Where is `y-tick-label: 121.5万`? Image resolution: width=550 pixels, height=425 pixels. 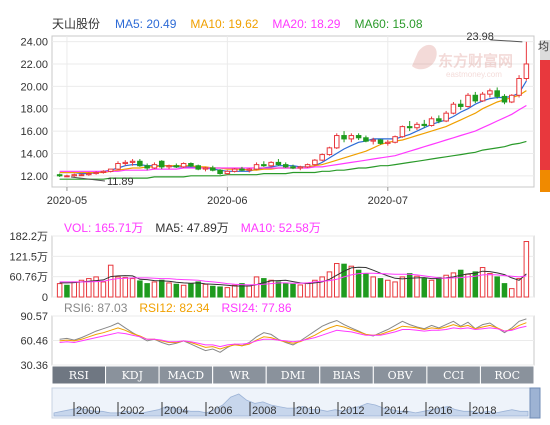
y-tick-label: 121.5万 is located at coordinates (28, 257).